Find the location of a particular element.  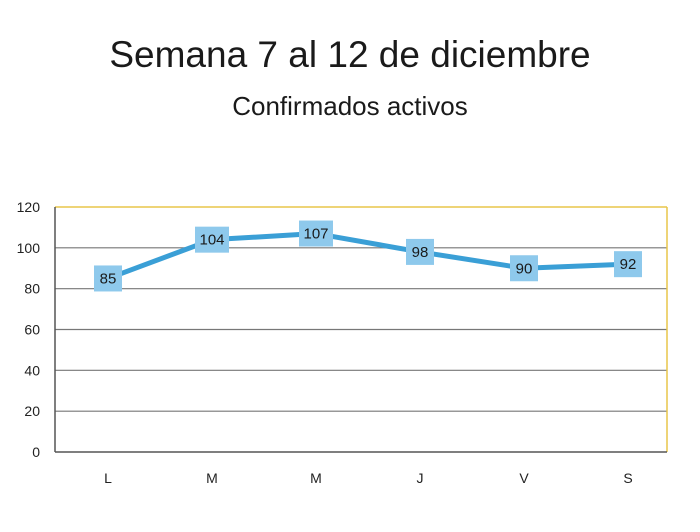

x-tick-label: S is located at coordinates (627, 478).